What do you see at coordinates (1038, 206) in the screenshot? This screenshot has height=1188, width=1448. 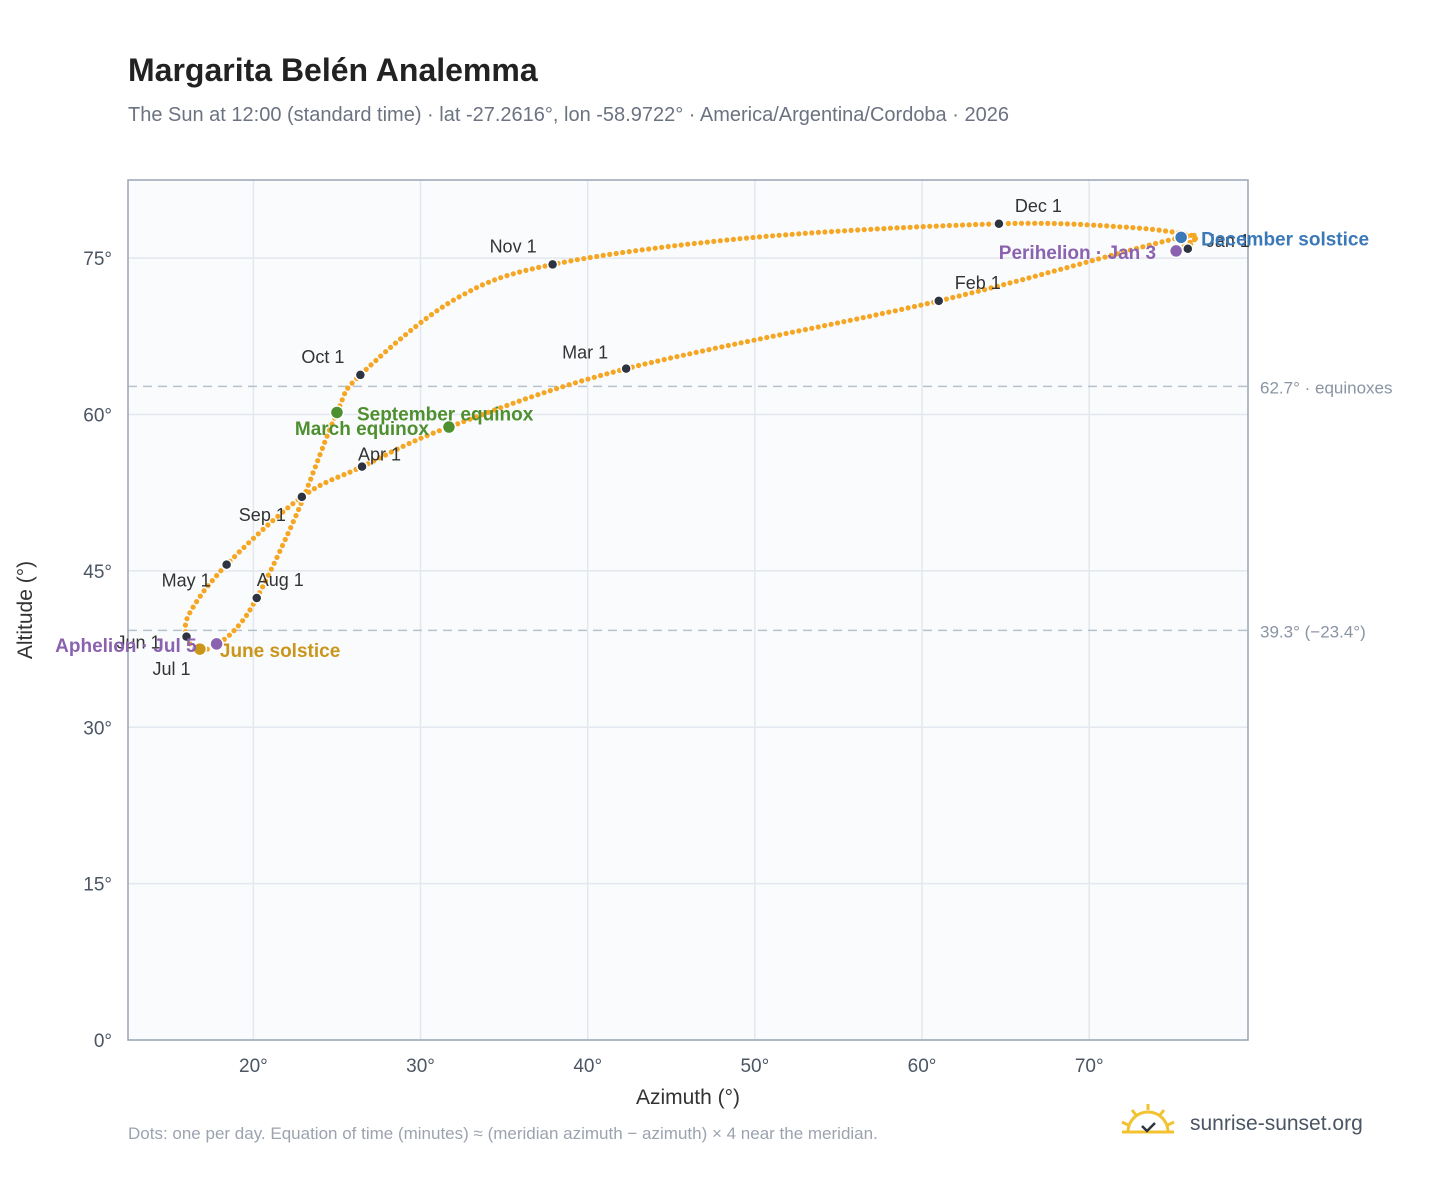 I see `month-label: Dec 1` at bounding box center [1038, 206].